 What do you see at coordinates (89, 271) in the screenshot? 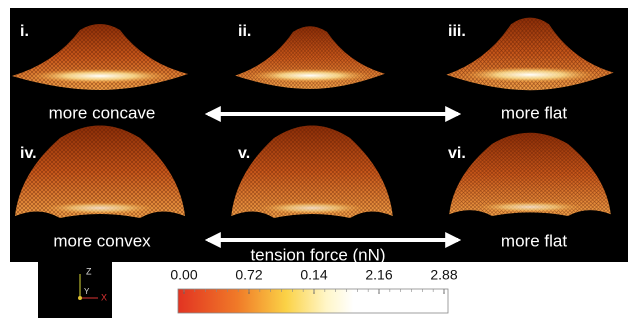
I see `axis-label: Z` at bounding box center [89, 271].